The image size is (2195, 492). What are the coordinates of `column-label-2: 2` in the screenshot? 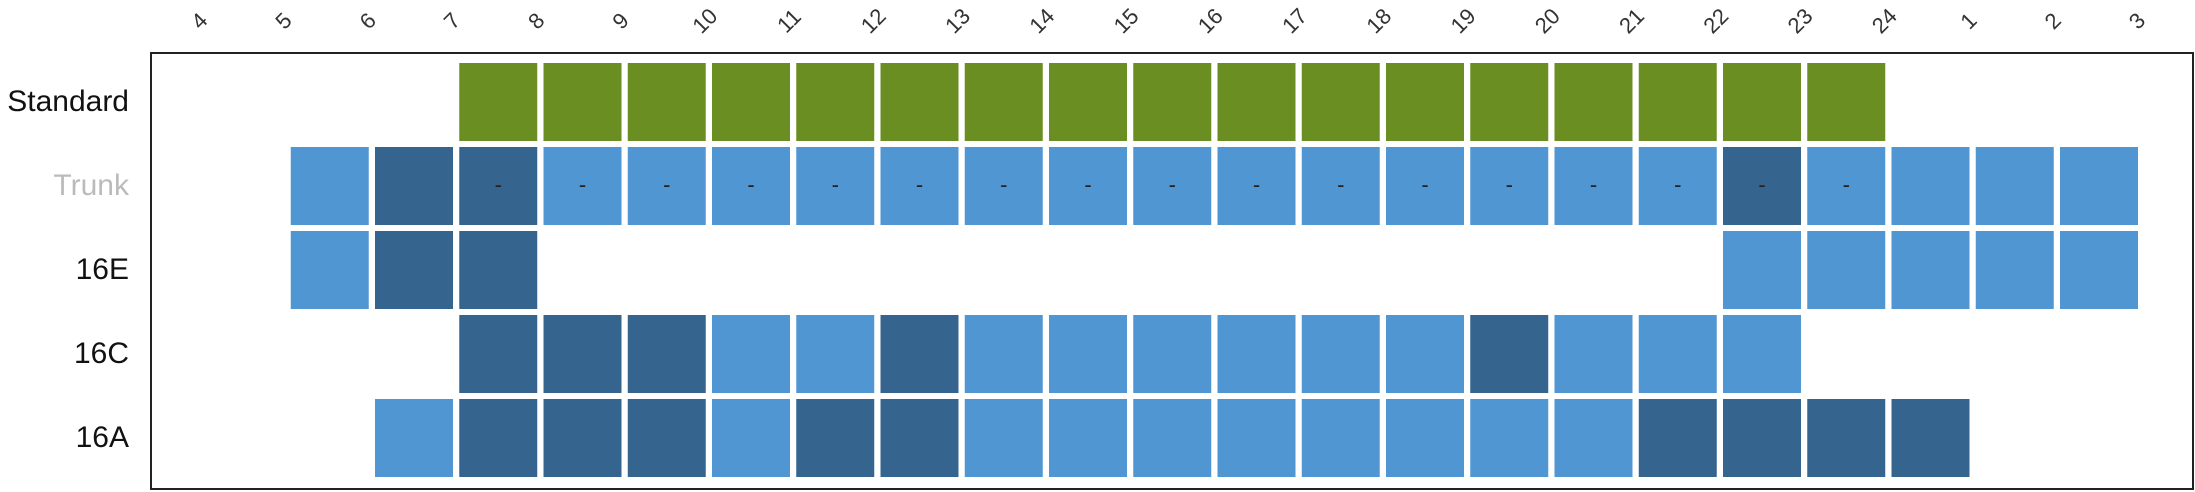 It's located at (2053, 21).